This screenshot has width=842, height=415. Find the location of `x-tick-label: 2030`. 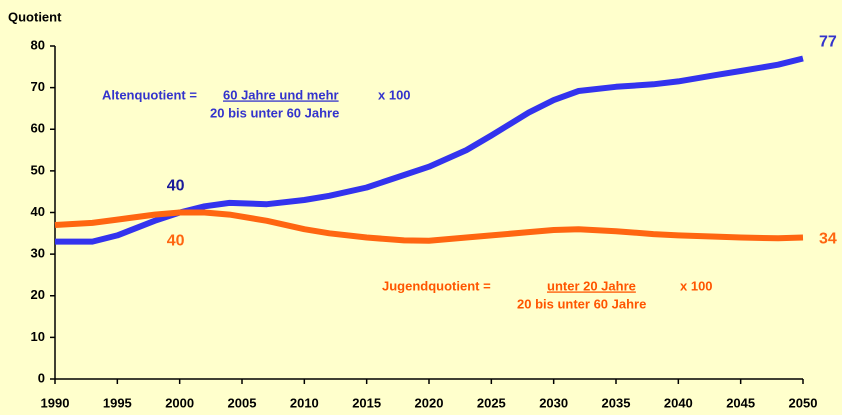

x-tick-label: 2030 is located at coordinates (553, 402).